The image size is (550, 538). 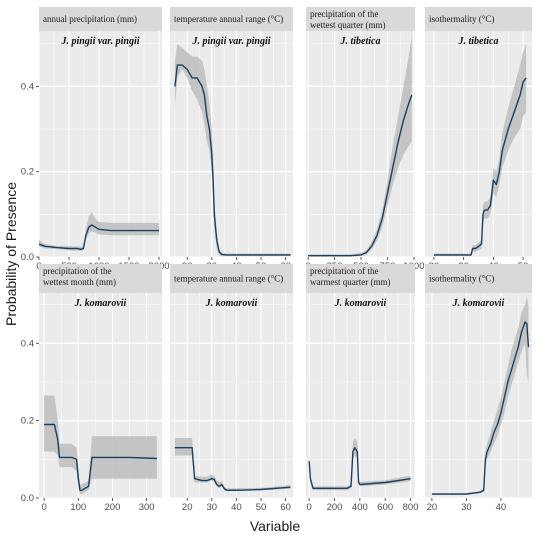 I want to click on facet-strip-label: wettest quarter (mm), so click(x=347, y=25).